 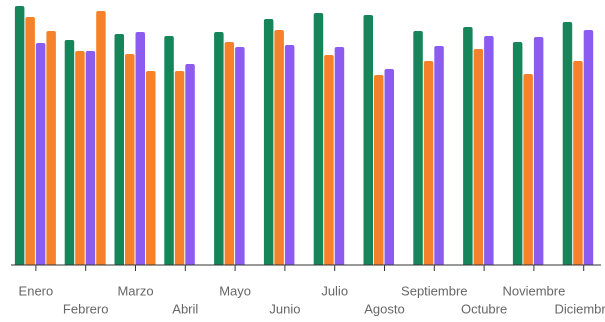 I want to click on x-tick-label: Enero, so click(x=36, y=290).